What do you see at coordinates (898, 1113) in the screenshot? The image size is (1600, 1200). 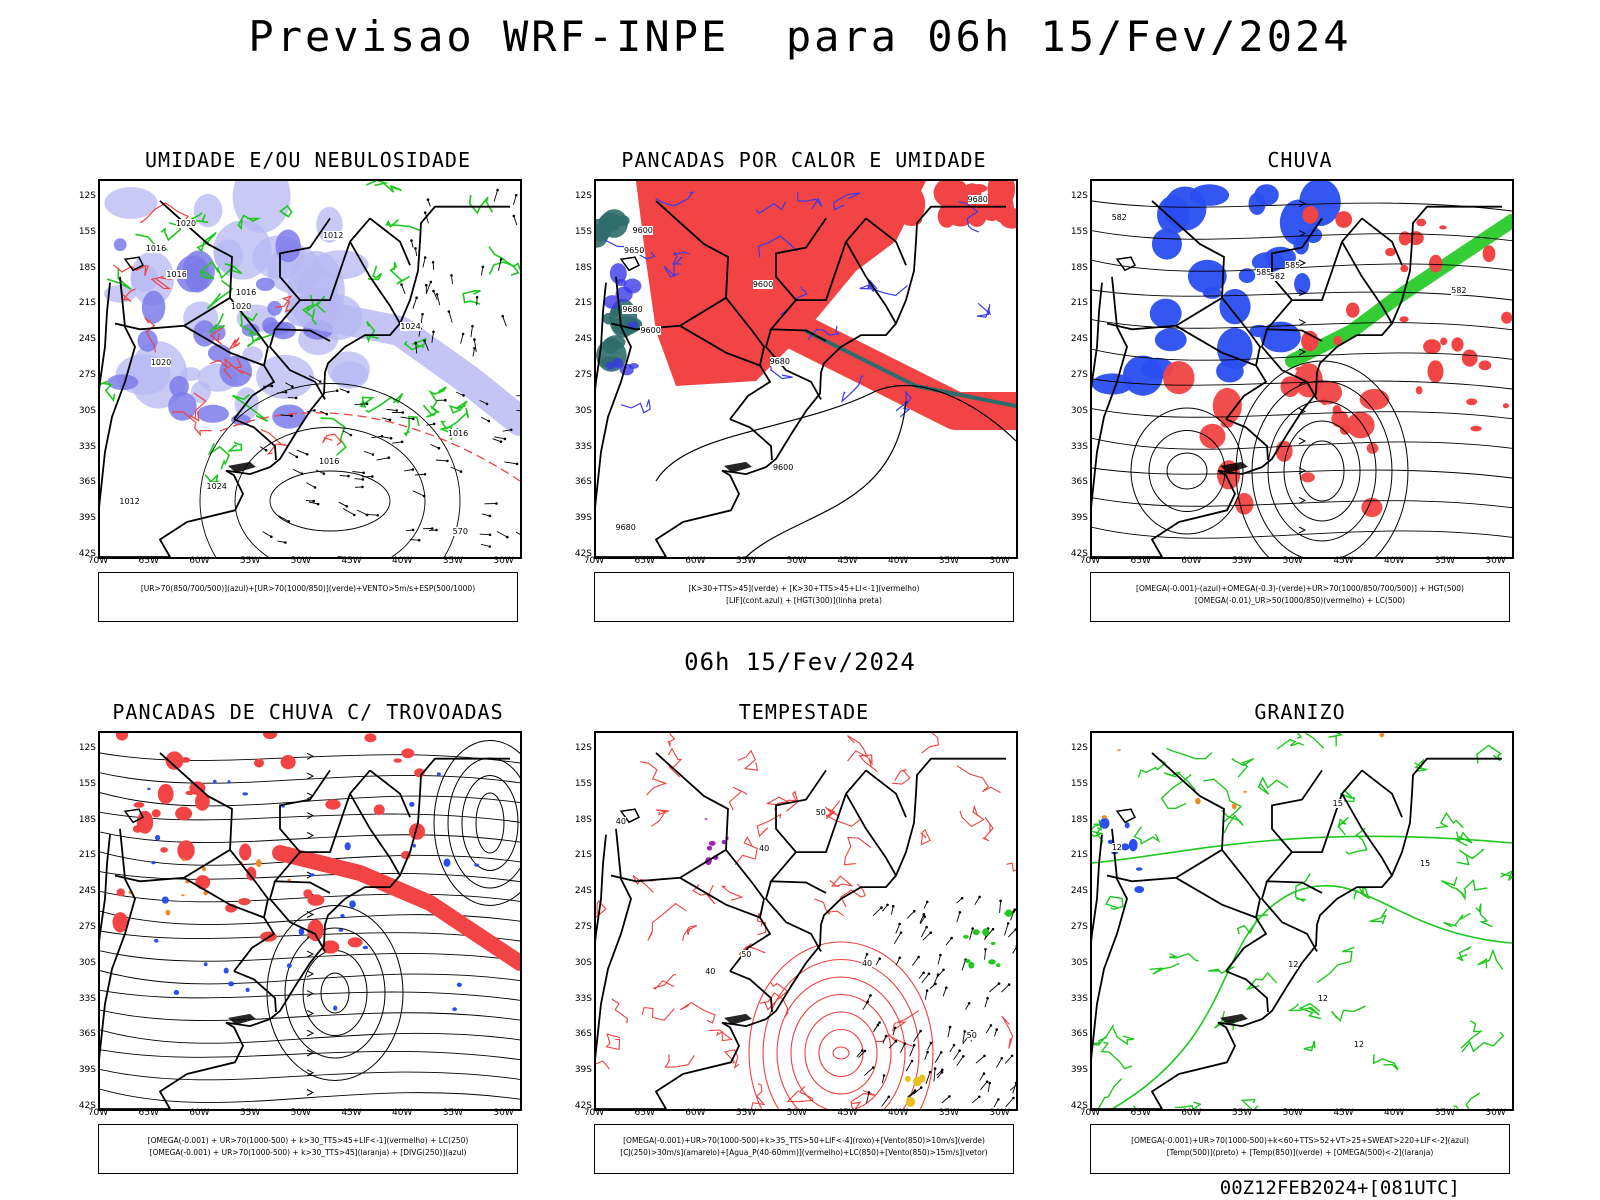 I see `longitude-tick-label: 40W` at bounding box center [898, 1113].